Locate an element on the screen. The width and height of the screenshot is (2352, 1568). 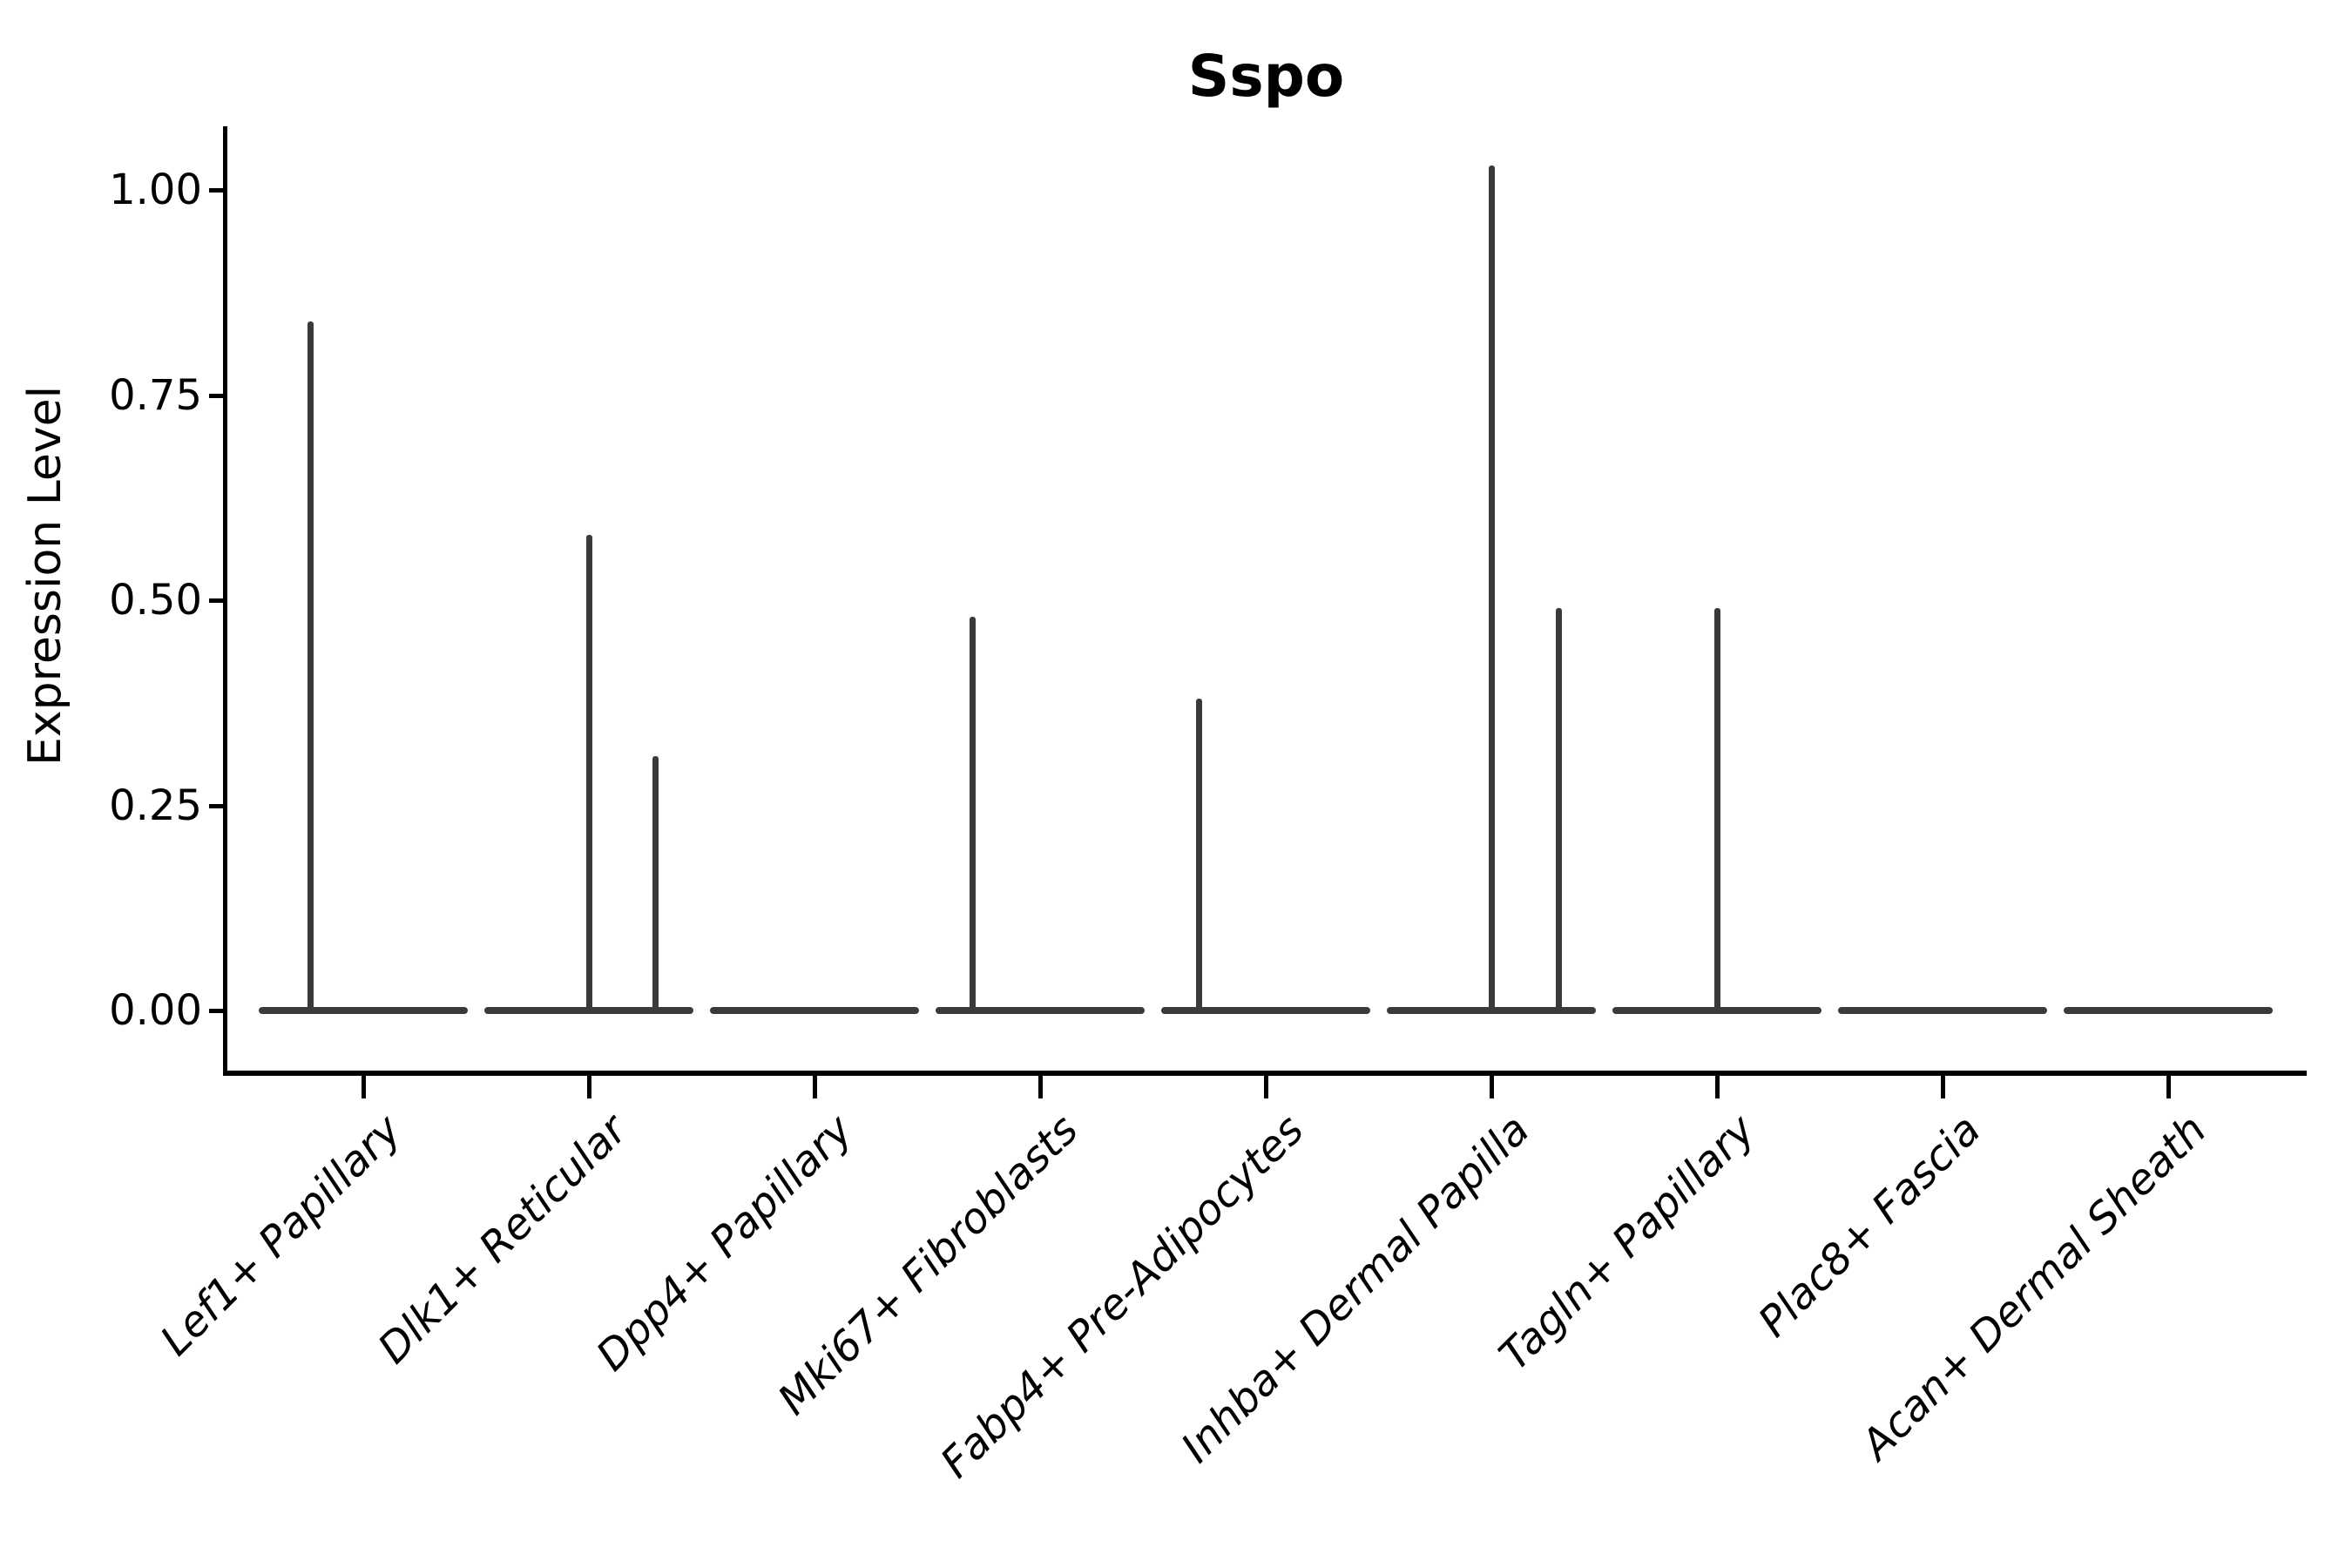
x-axis-spine is located at coordinates (1265, 1073).